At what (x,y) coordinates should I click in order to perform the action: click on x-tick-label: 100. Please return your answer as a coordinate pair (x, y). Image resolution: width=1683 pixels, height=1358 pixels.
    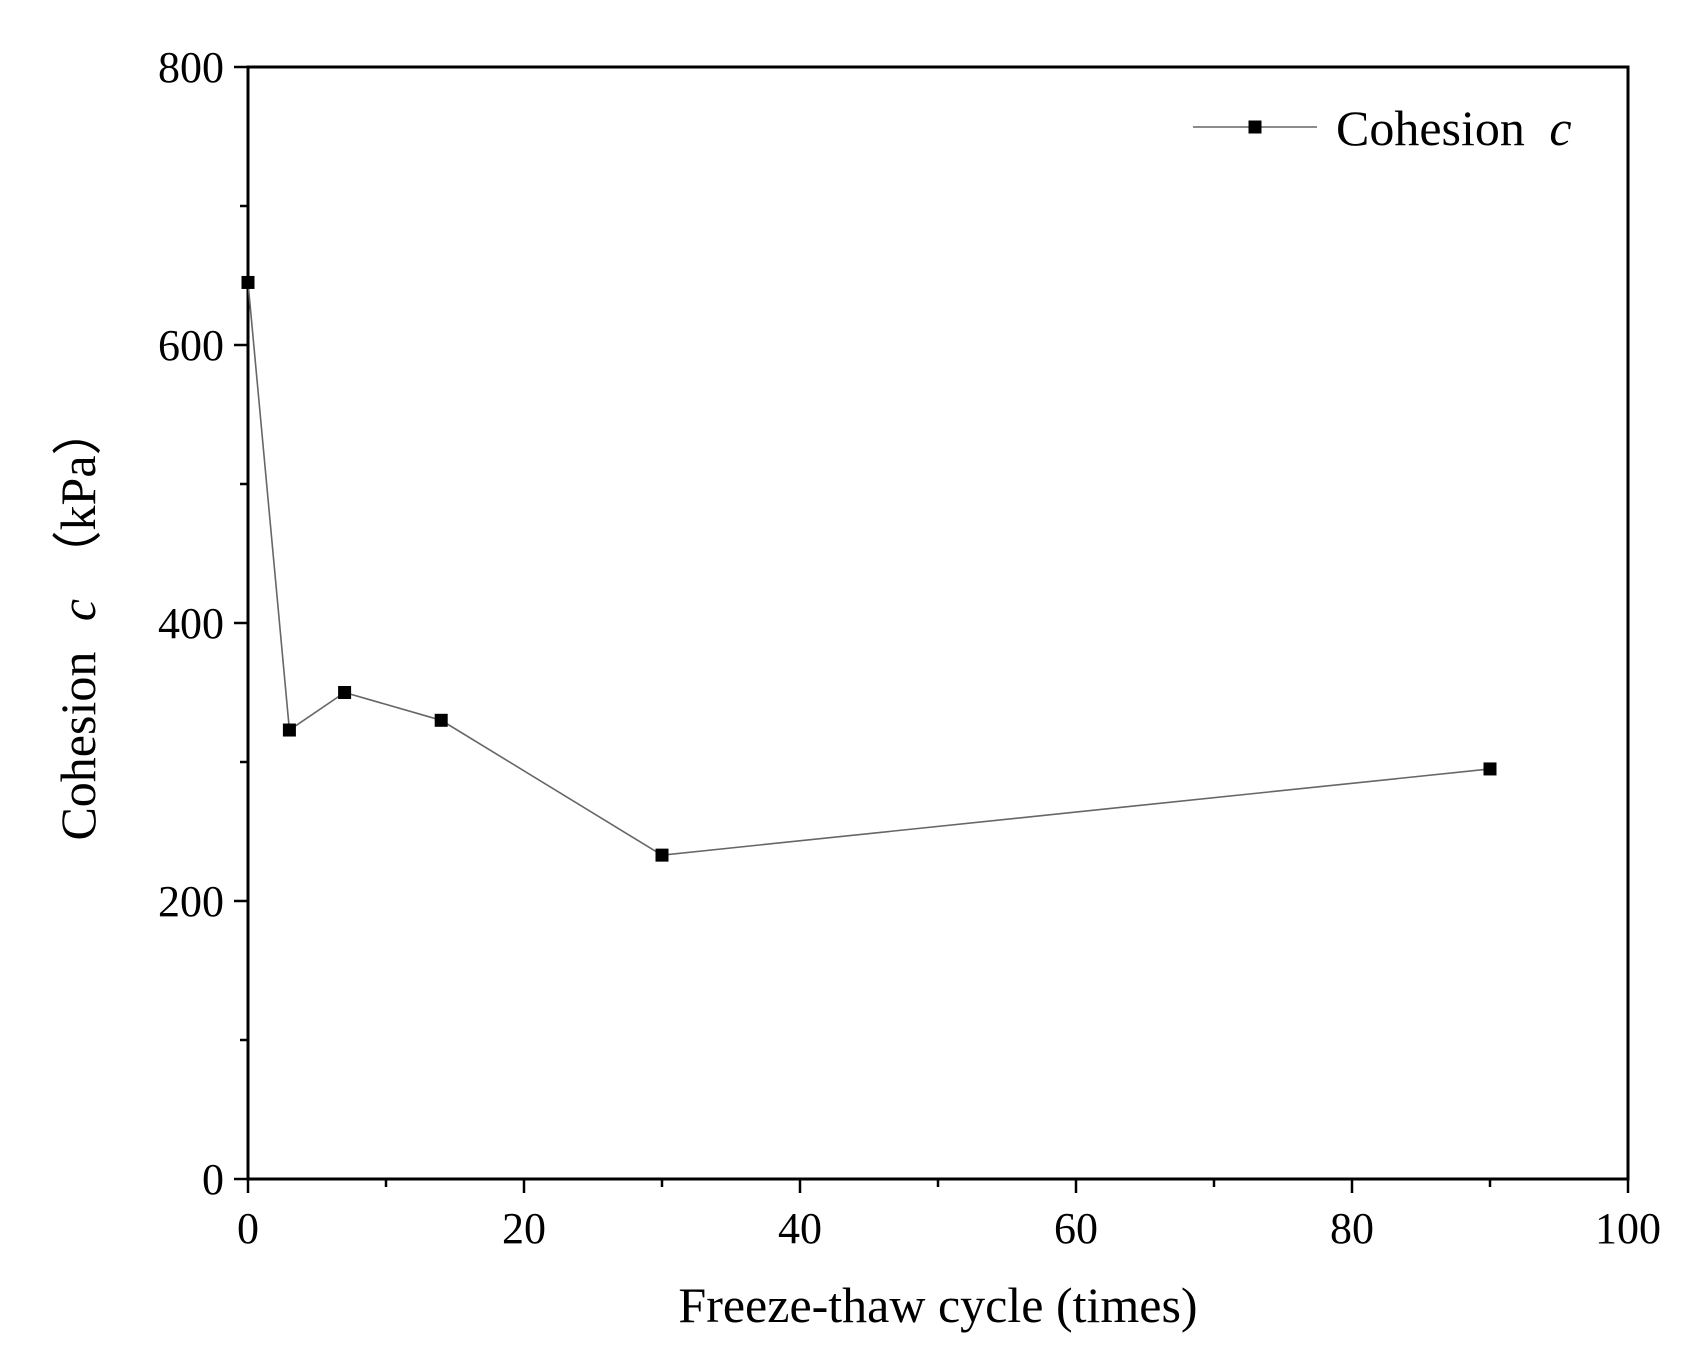
    Looking at the image, I should click on (1628, 1228).